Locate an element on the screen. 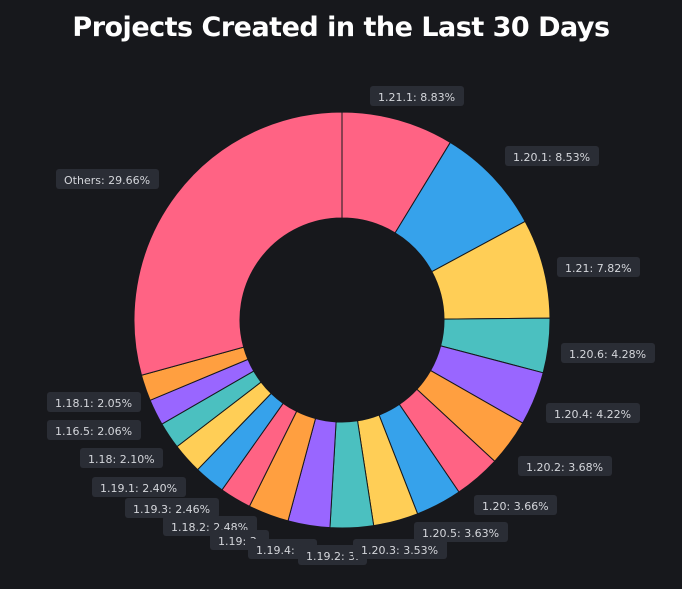  svg-text: 1.19.3: 2.46% is located at coordinates (171, 509).